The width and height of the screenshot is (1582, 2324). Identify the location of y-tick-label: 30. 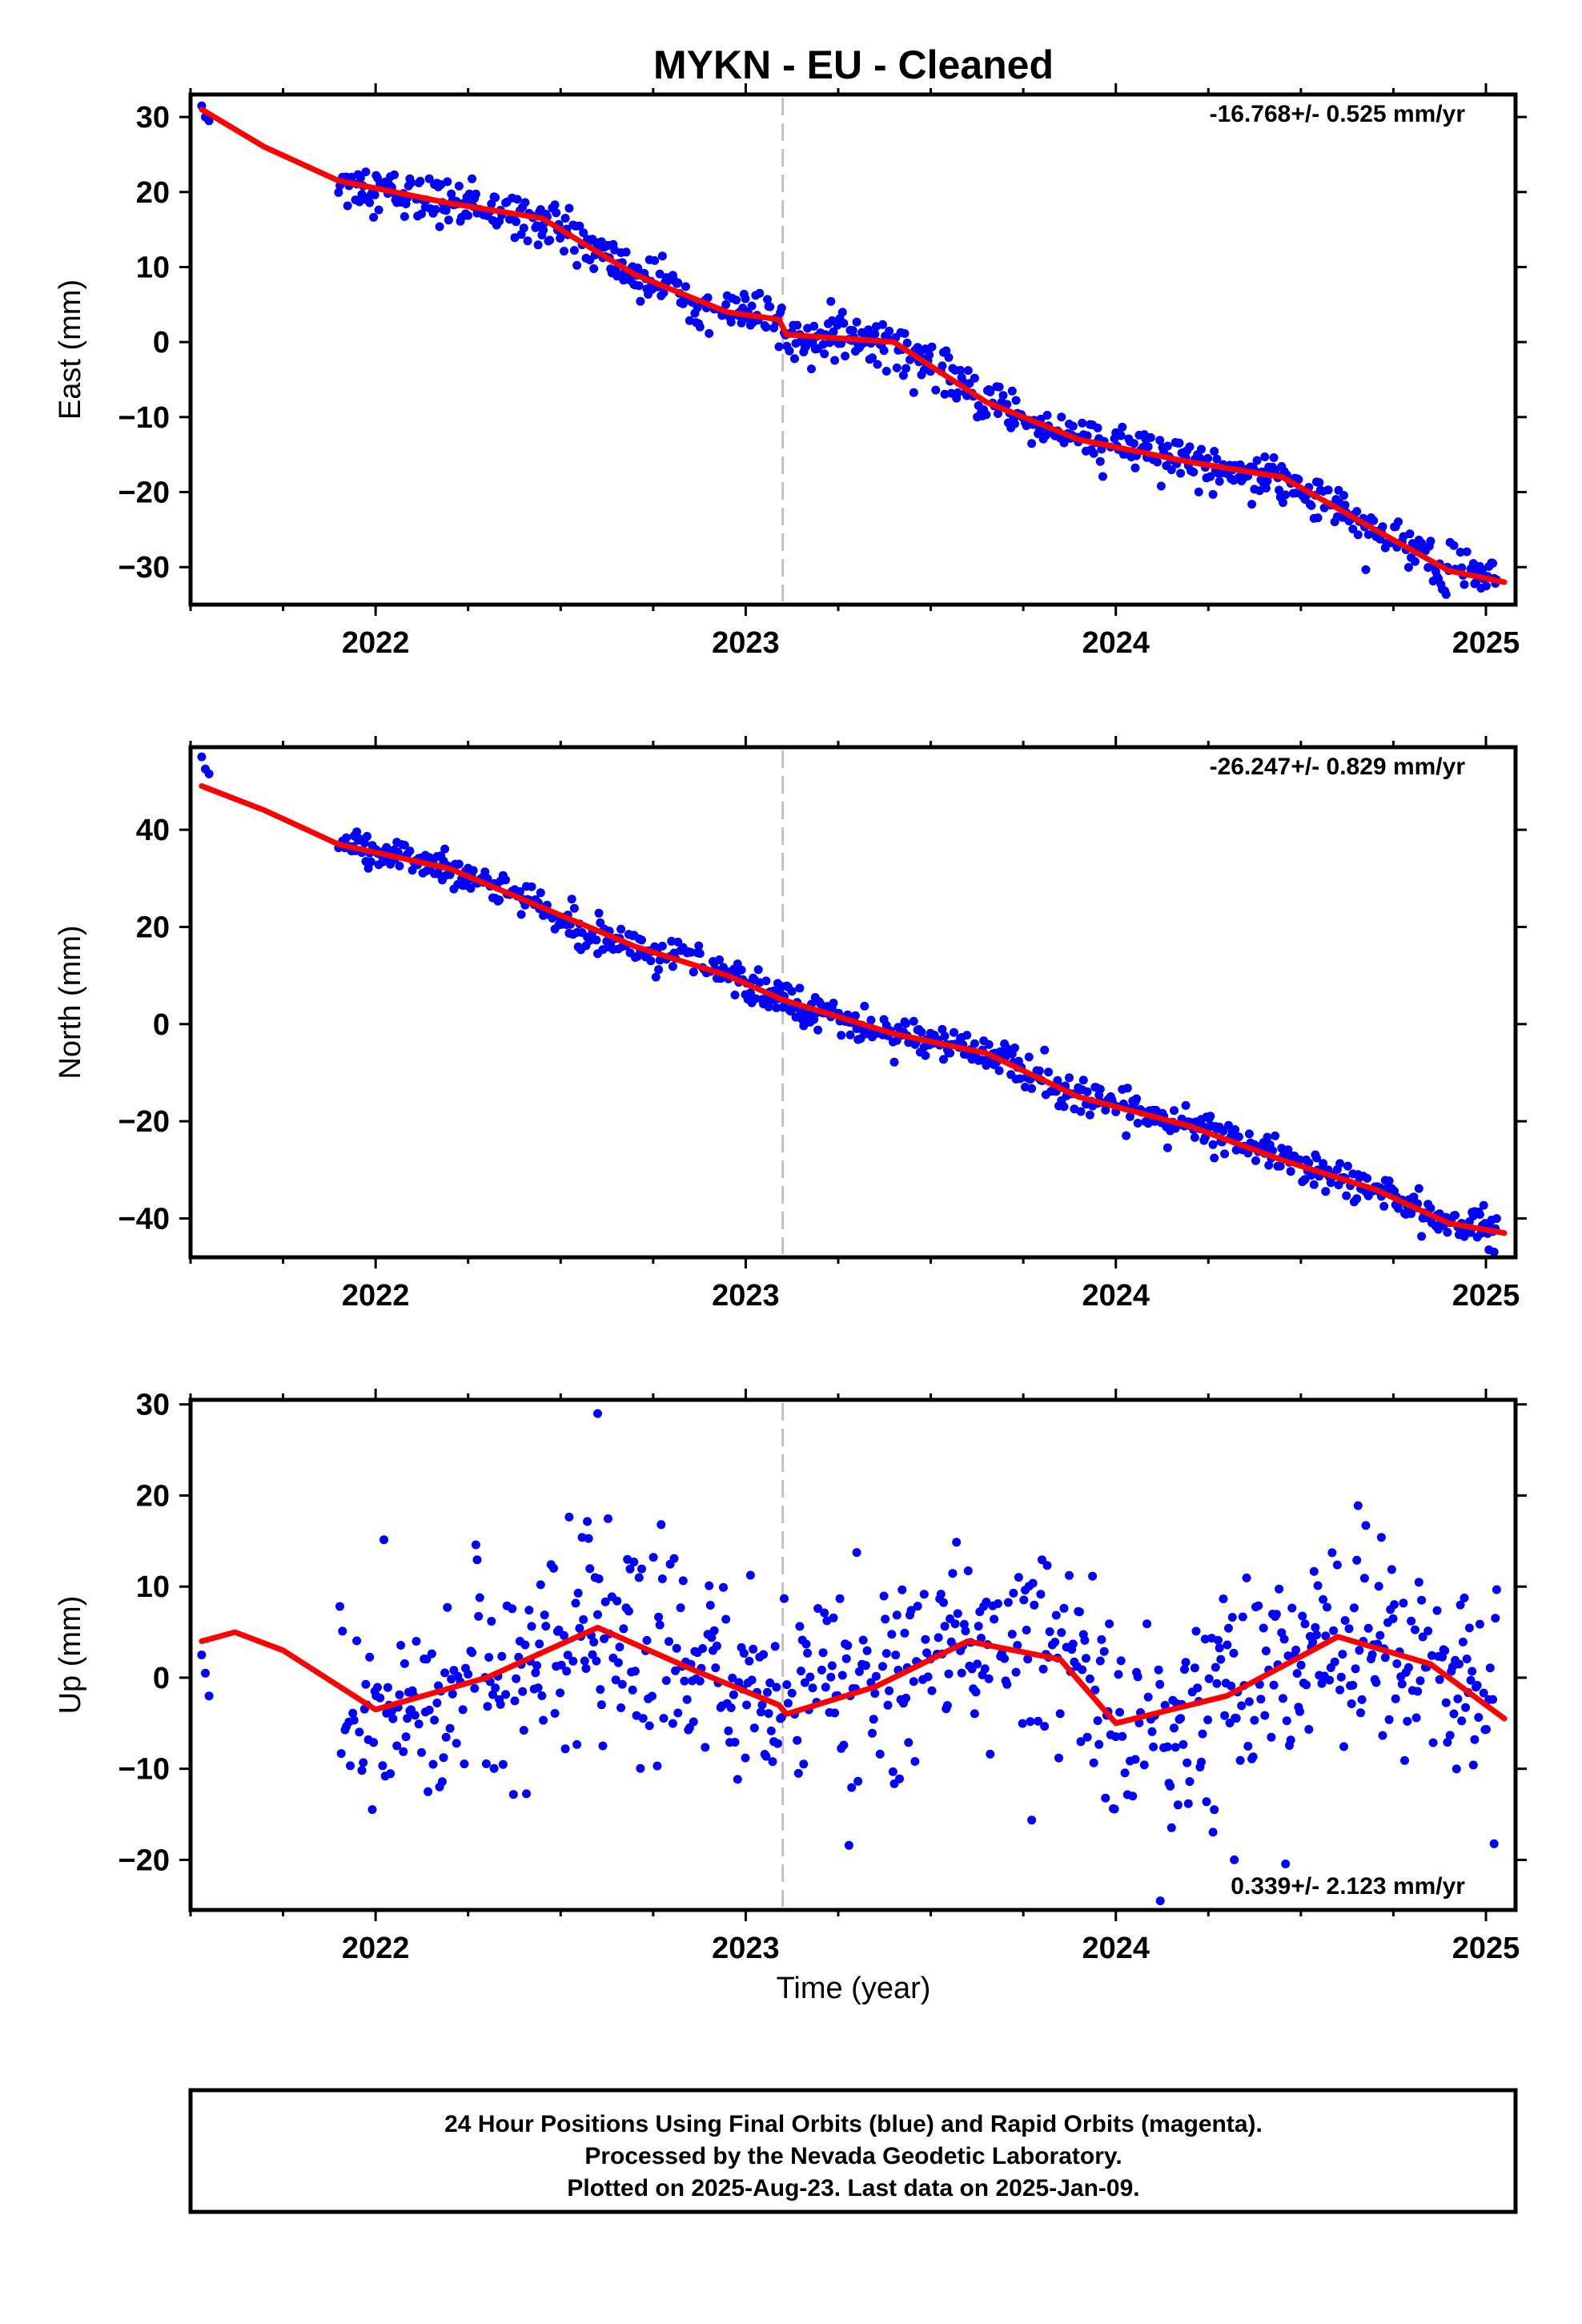
(153, 118).